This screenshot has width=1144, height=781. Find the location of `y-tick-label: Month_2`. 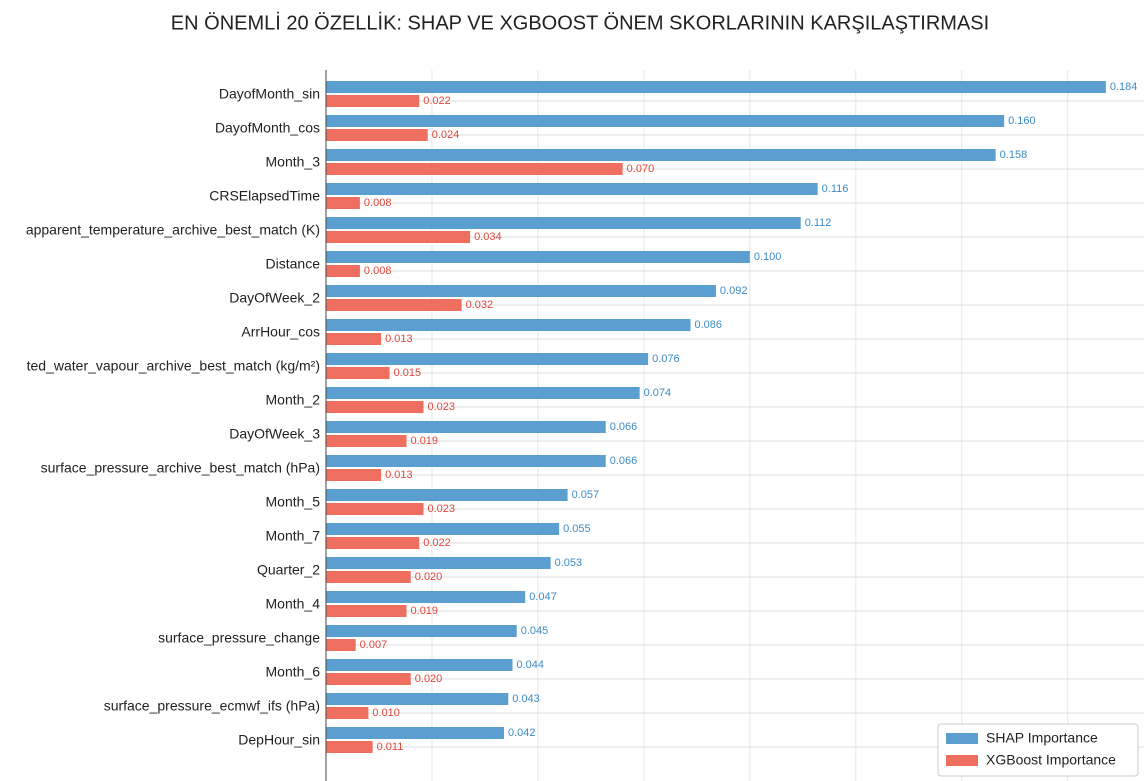

y-tick-label: Month_2 is located at coordinates (293, 400).